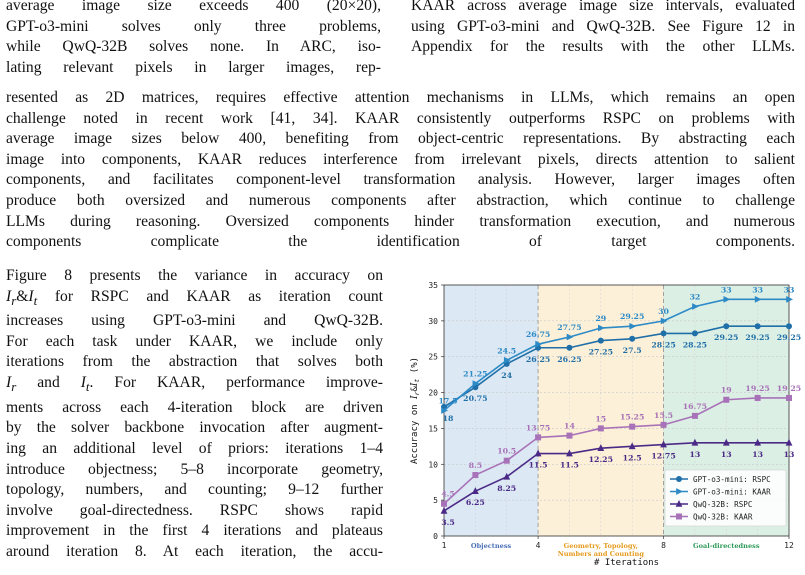 This screenshot has height=575, width=805. Describe the element at coordinates (538, 334) in the screenshot. I see `data-label: 26.75` at that location.